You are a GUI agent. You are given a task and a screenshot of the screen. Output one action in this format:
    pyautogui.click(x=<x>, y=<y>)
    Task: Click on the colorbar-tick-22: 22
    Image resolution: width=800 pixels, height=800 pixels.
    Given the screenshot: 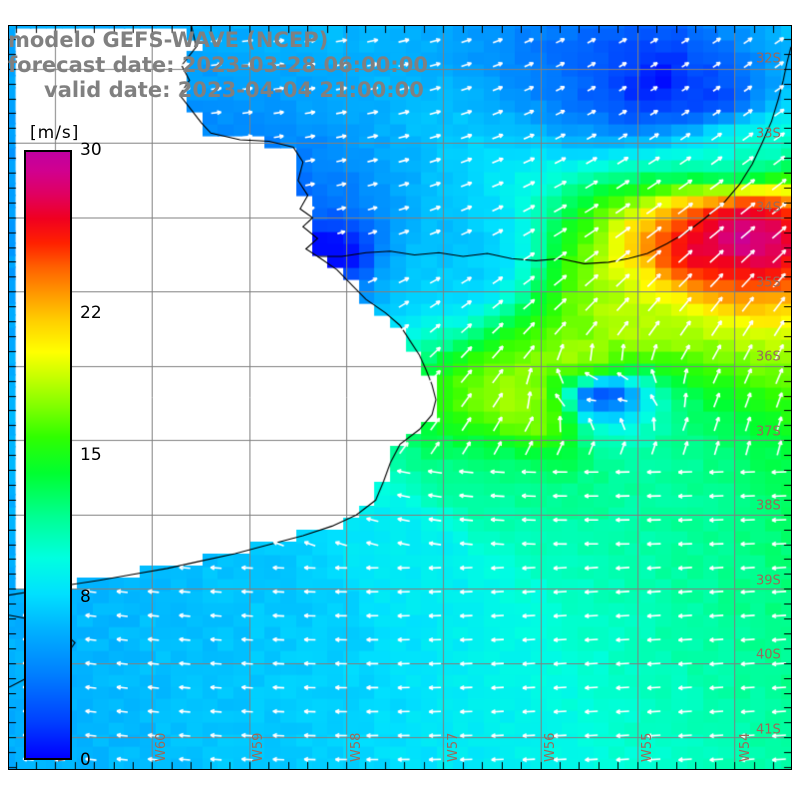 What is the action you would take?
    pyautogui.click(x=91, y=312)
    